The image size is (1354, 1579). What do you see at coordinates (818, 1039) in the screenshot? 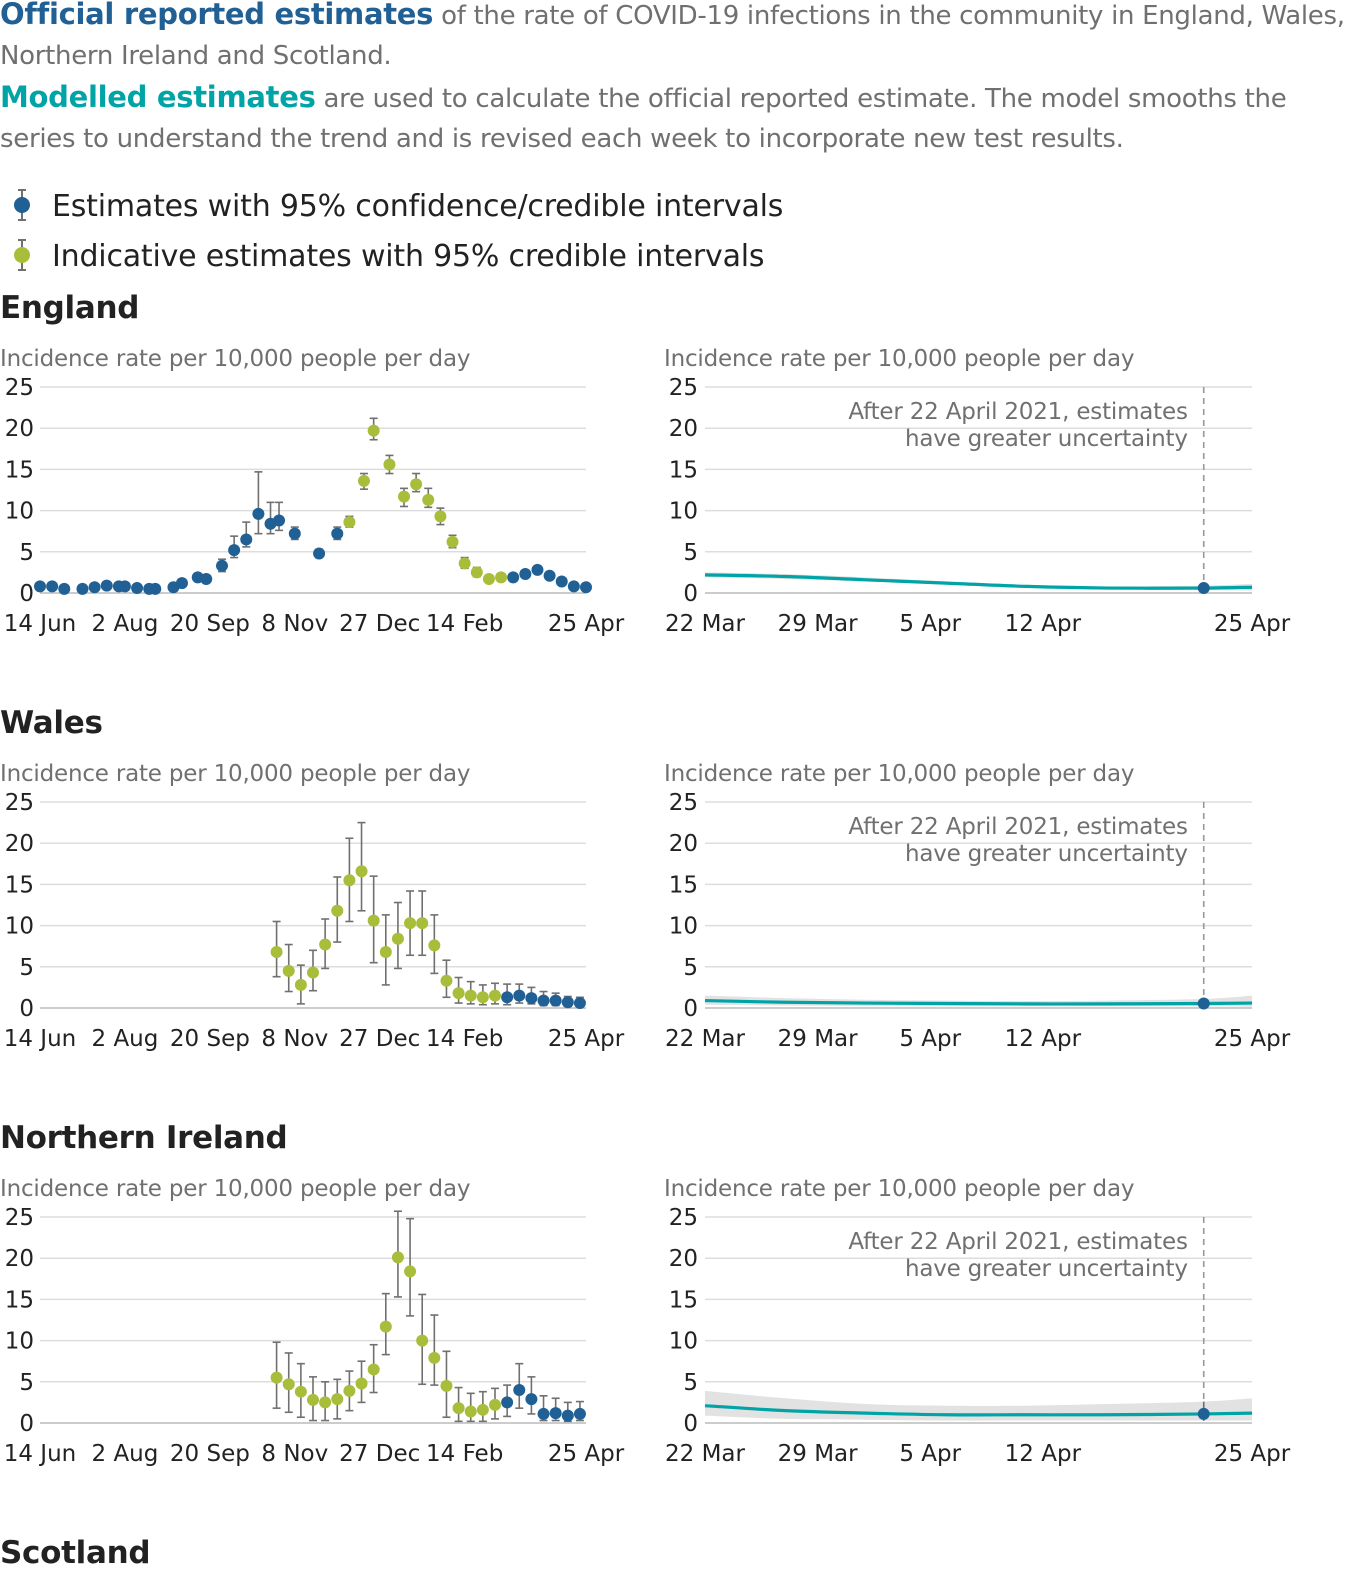
I see `right-1-x-tick-1: 29 Mar` at bounding box center [818, 1039].